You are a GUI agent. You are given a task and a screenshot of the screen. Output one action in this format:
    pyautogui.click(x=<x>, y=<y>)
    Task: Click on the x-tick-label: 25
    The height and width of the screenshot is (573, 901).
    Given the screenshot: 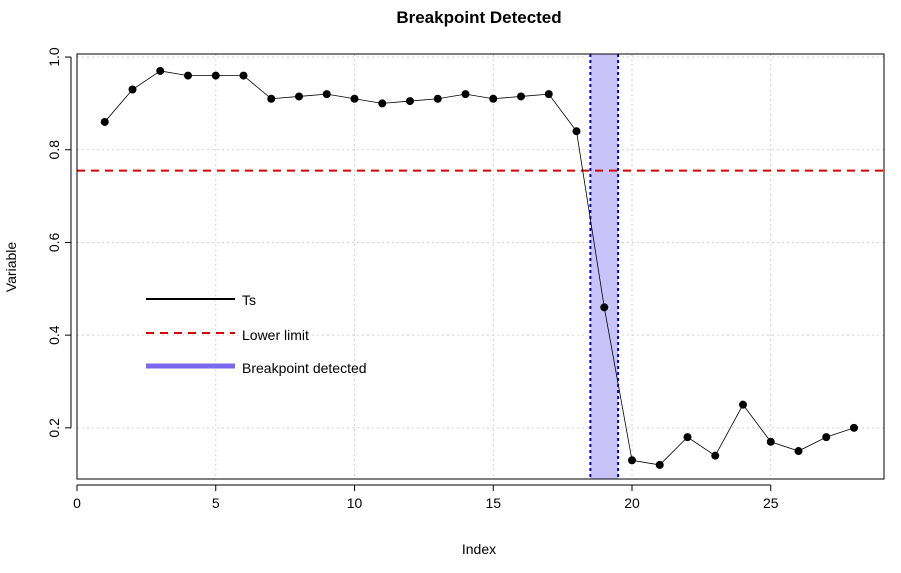 What is the action you would take?
    pyautogui.click(x=771, y=503)
    